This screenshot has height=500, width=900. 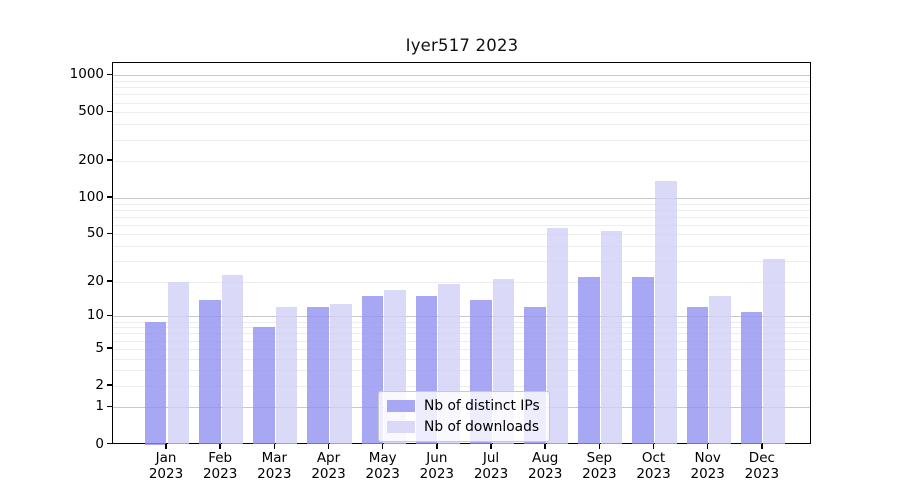 What do you see at coordinates (545, 458) in the screenshot?
I see `x-tick-month: Aug` at bounding box center [545, 458].